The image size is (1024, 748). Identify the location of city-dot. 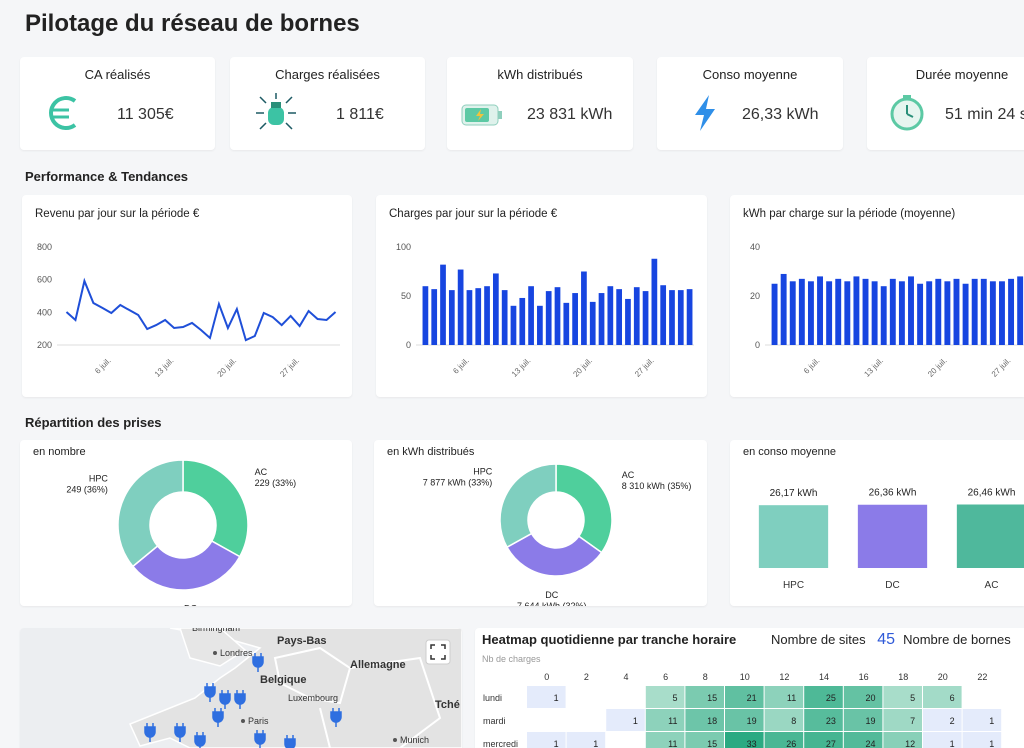
(215, 653).